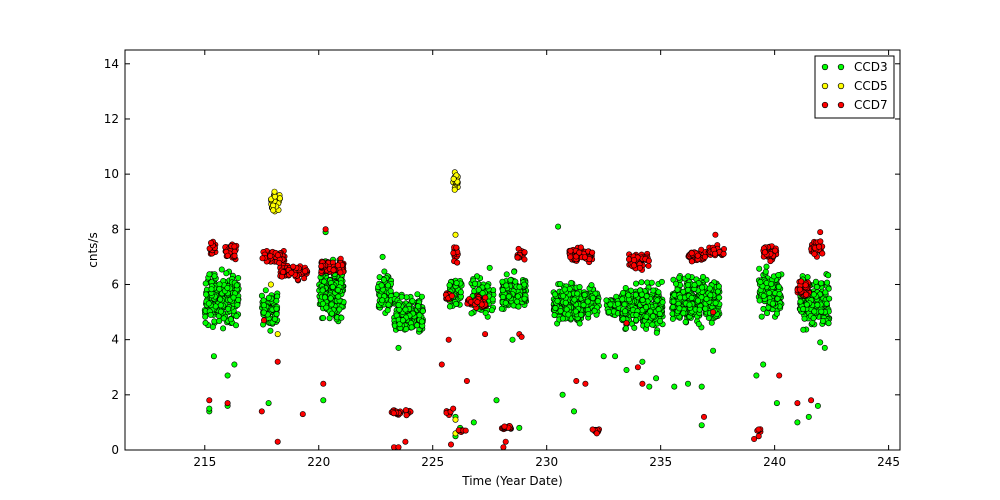 The image size is (1000, 500). What do you see at coordinates (841, 67) in the screenshot?
I see `legend-marker-ccd3` at bounding box center [841, 67].